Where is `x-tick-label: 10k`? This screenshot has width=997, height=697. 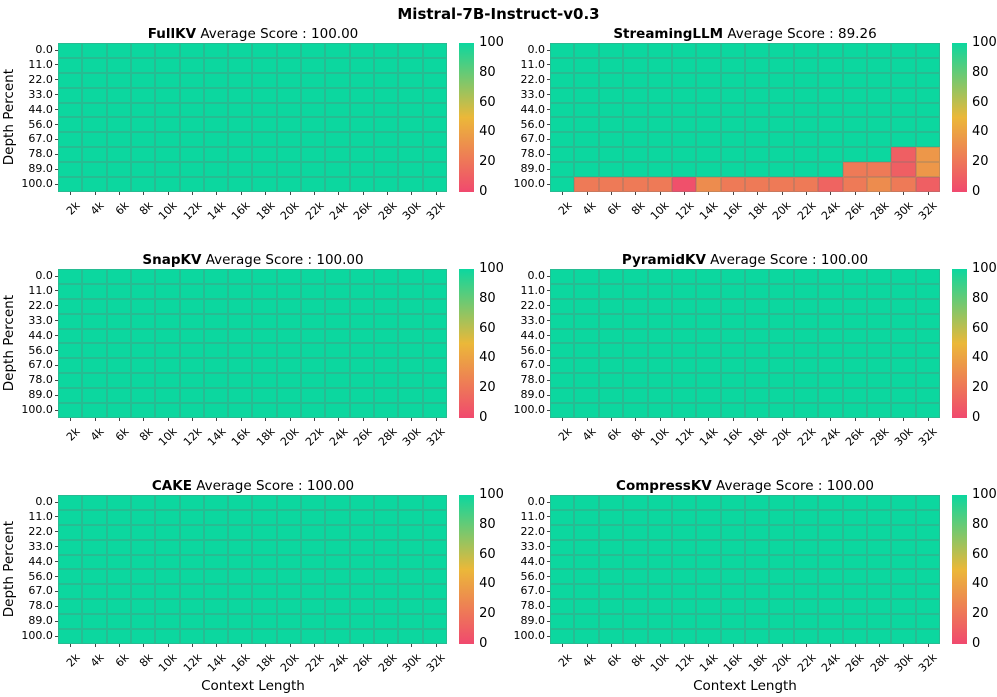
x-tick-label: 10k is located at coordinates (168, 211).